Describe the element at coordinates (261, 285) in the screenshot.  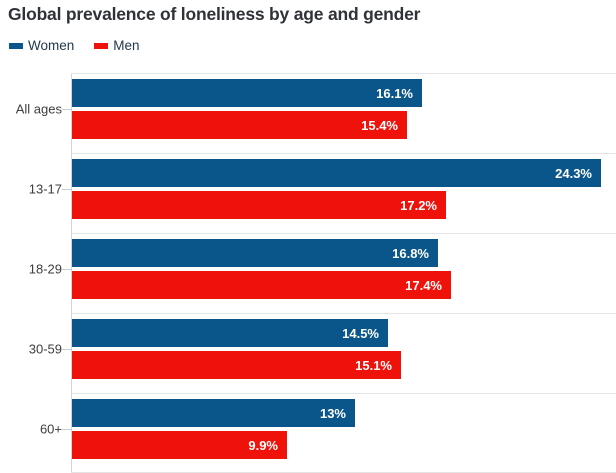
I see `bar-men: 17.4%` at that location.